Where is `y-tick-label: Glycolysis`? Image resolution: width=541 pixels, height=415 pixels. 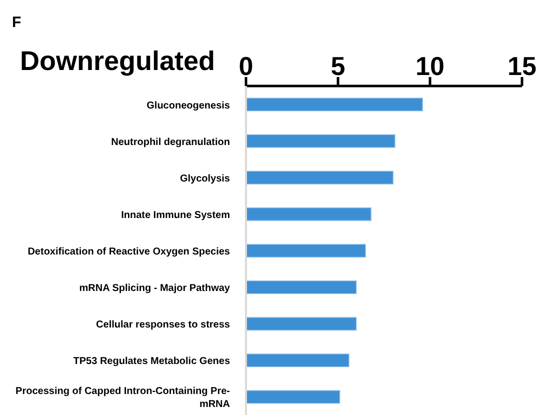 y-tick-label: Glycolysis is located at coordinates (205, 178).